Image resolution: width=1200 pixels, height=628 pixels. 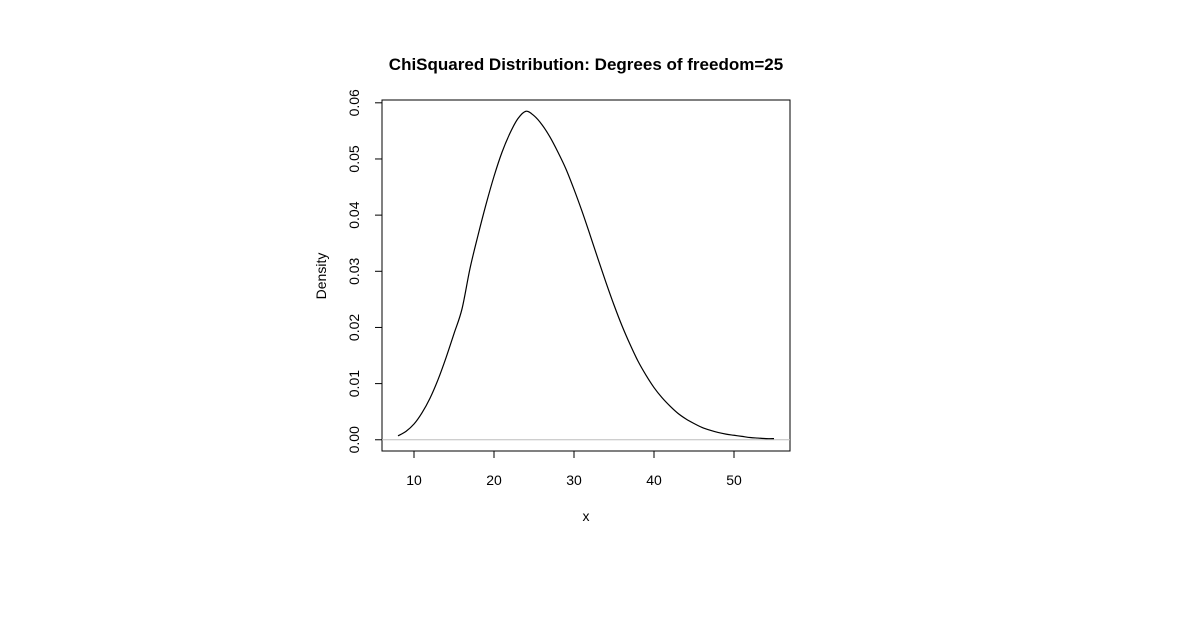 What do you see at coordinates (354, 270) in the screenshot?
I see `y-tick-label: 0.03` at bounding box center [354, 270].